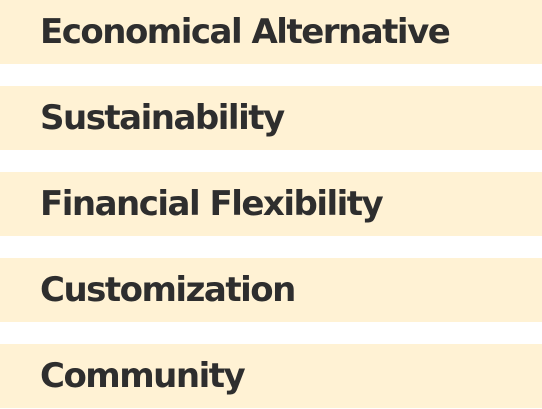 This screenshot has height=409, width=542. I want to click on list-item-label: Sustainability, so click(162, 118).